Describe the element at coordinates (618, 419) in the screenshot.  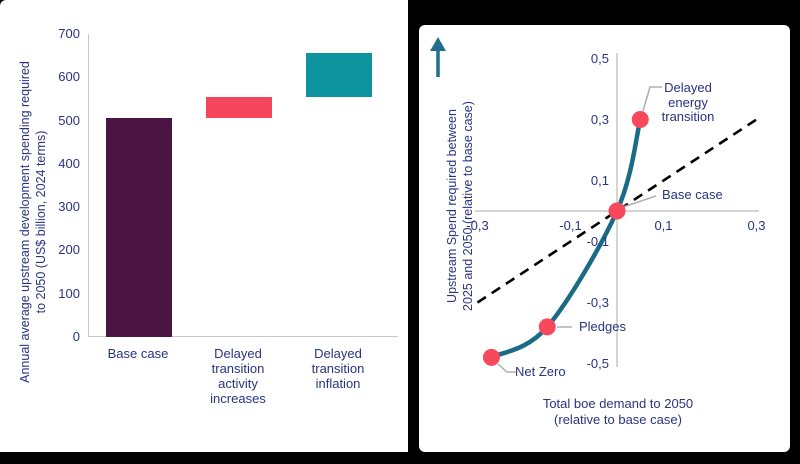
I see `right-x-axis-title-line2: (relative to base case)` at that location.